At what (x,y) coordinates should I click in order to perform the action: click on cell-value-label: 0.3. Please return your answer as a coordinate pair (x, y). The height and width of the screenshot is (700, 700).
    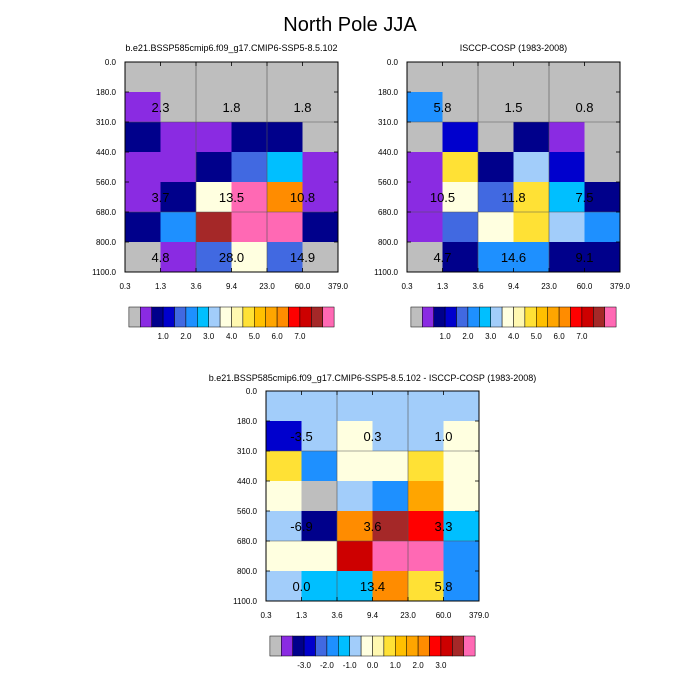
    Looking at the image, I should click on (372, 436).